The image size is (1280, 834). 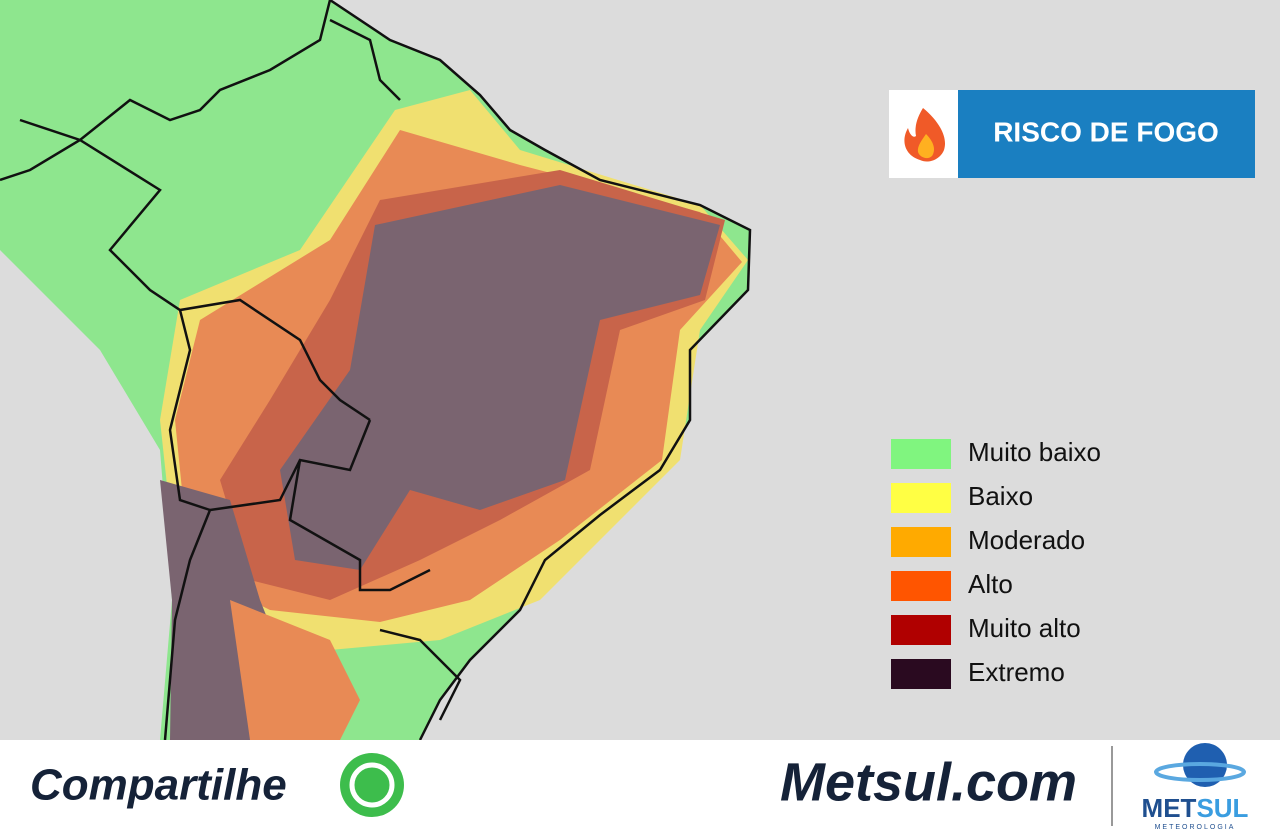 What do you see at coordinates (925, 146) in the screenshot?
I see `flame-inner` at bounding box center [925, 146].